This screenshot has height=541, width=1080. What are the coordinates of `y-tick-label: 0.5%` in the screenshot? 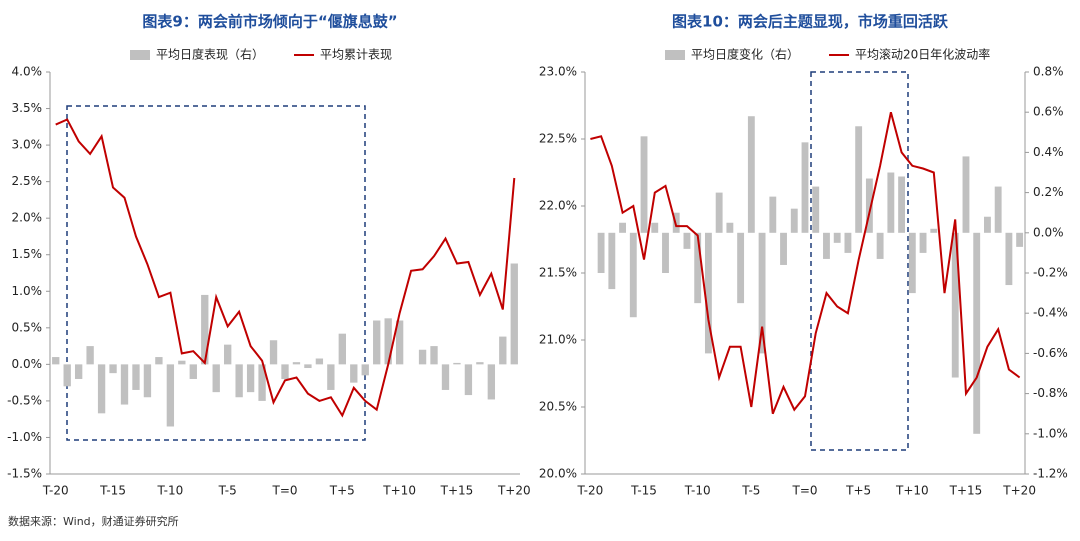 It's located at (27, 327).